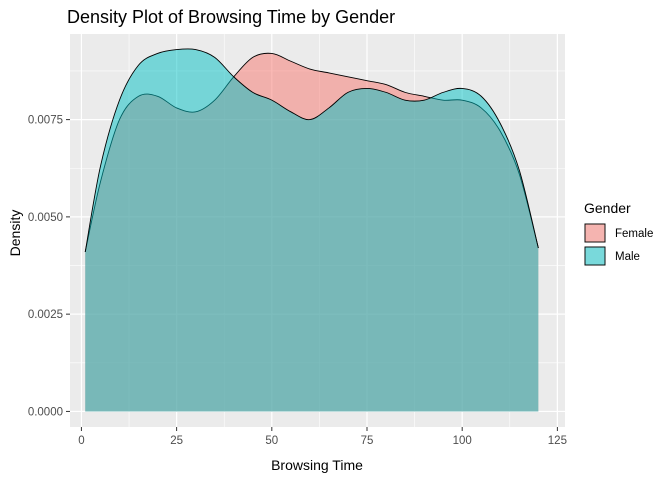 The width and height of the screenshot is (672, 480). Describe the element at coordinates (367, 441) in the screenshot. I see `x-tick-label: 75` at that location.